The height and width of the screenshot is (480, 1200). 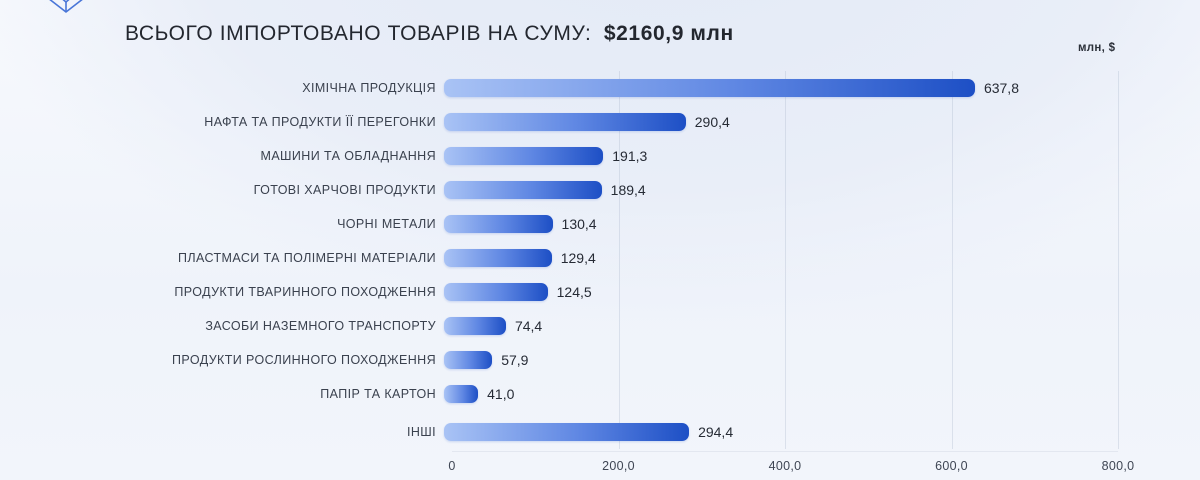 I want to click on bar-area: 637,8, so click(x=777, y=88).